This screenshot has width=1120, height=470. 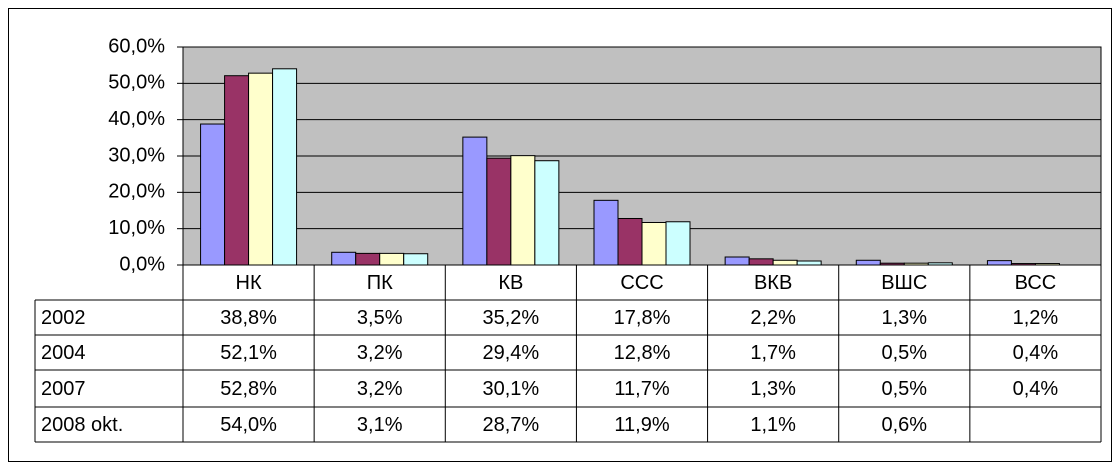 I want to click on x-tick-label: ССС, so click(x=641, y=283).